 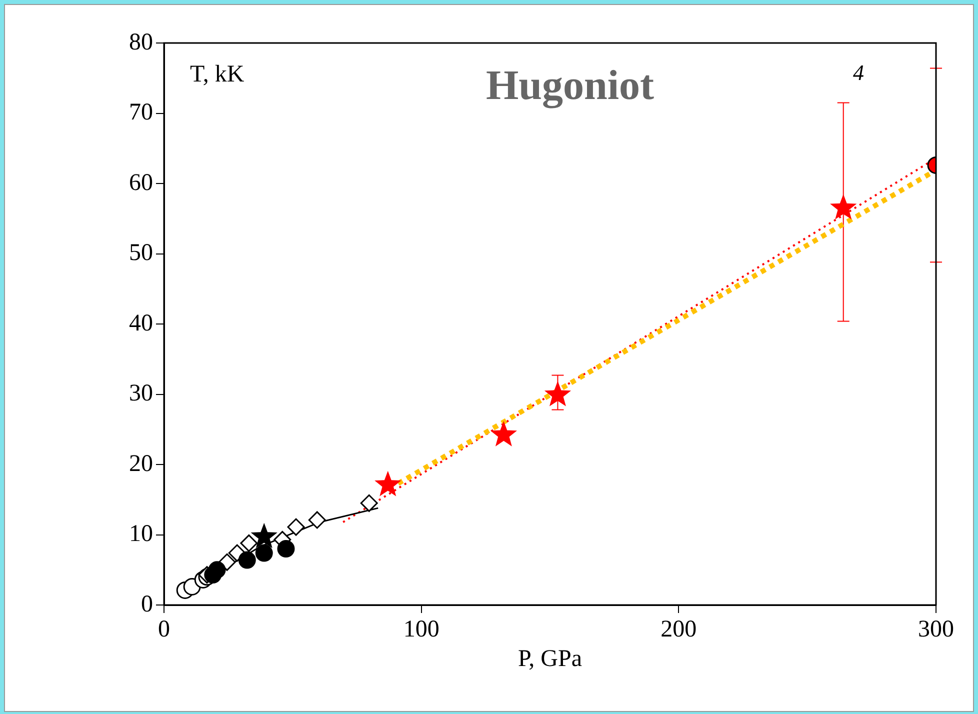 What do you see at coordinates (164, 629) in the screenshot?
I see `x-tick-label: 0` at bounding box center [164, 629].